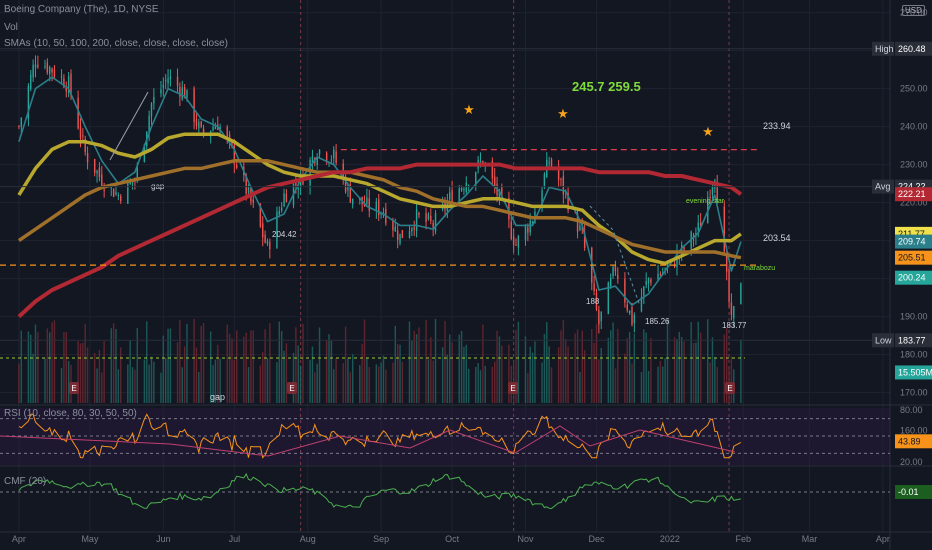  I want to click on rsi-legend: RSI (10, close, 80, 30, 50, 50), so click(70, 413).